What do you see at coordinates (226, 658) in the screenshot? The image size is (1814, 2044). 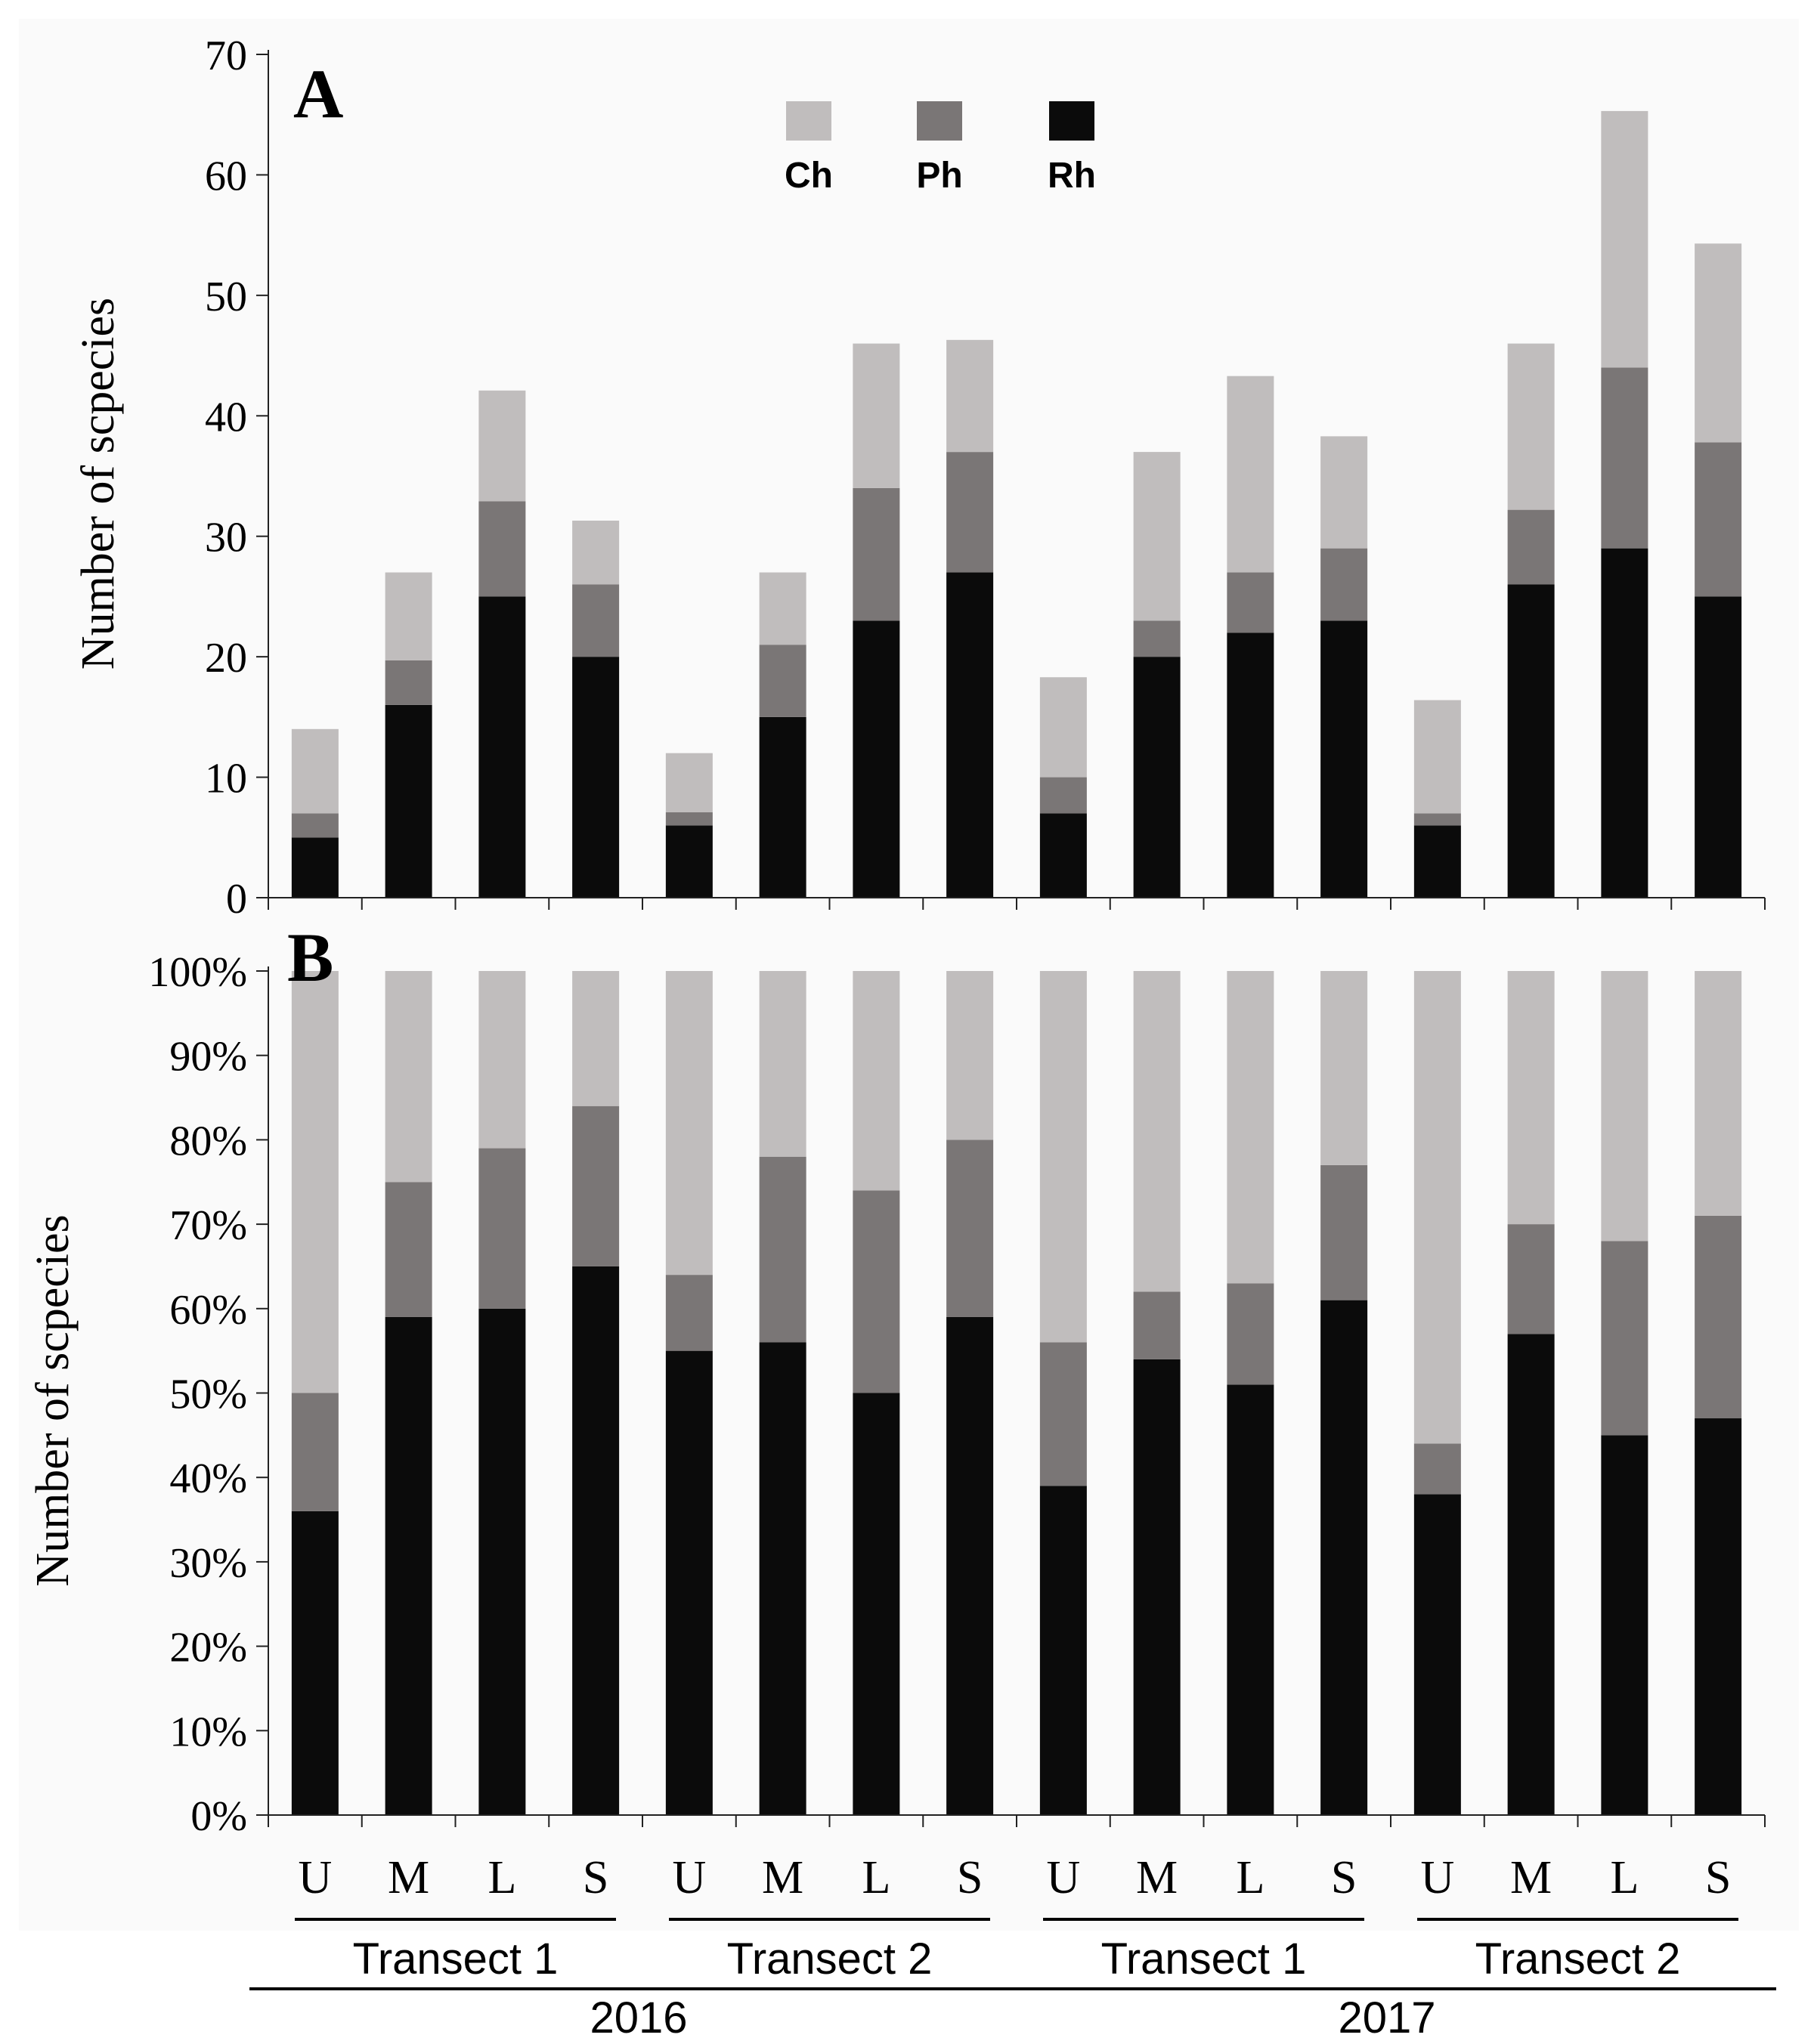 I see `y-tick-label: 20` at bounding box center [226, 658].